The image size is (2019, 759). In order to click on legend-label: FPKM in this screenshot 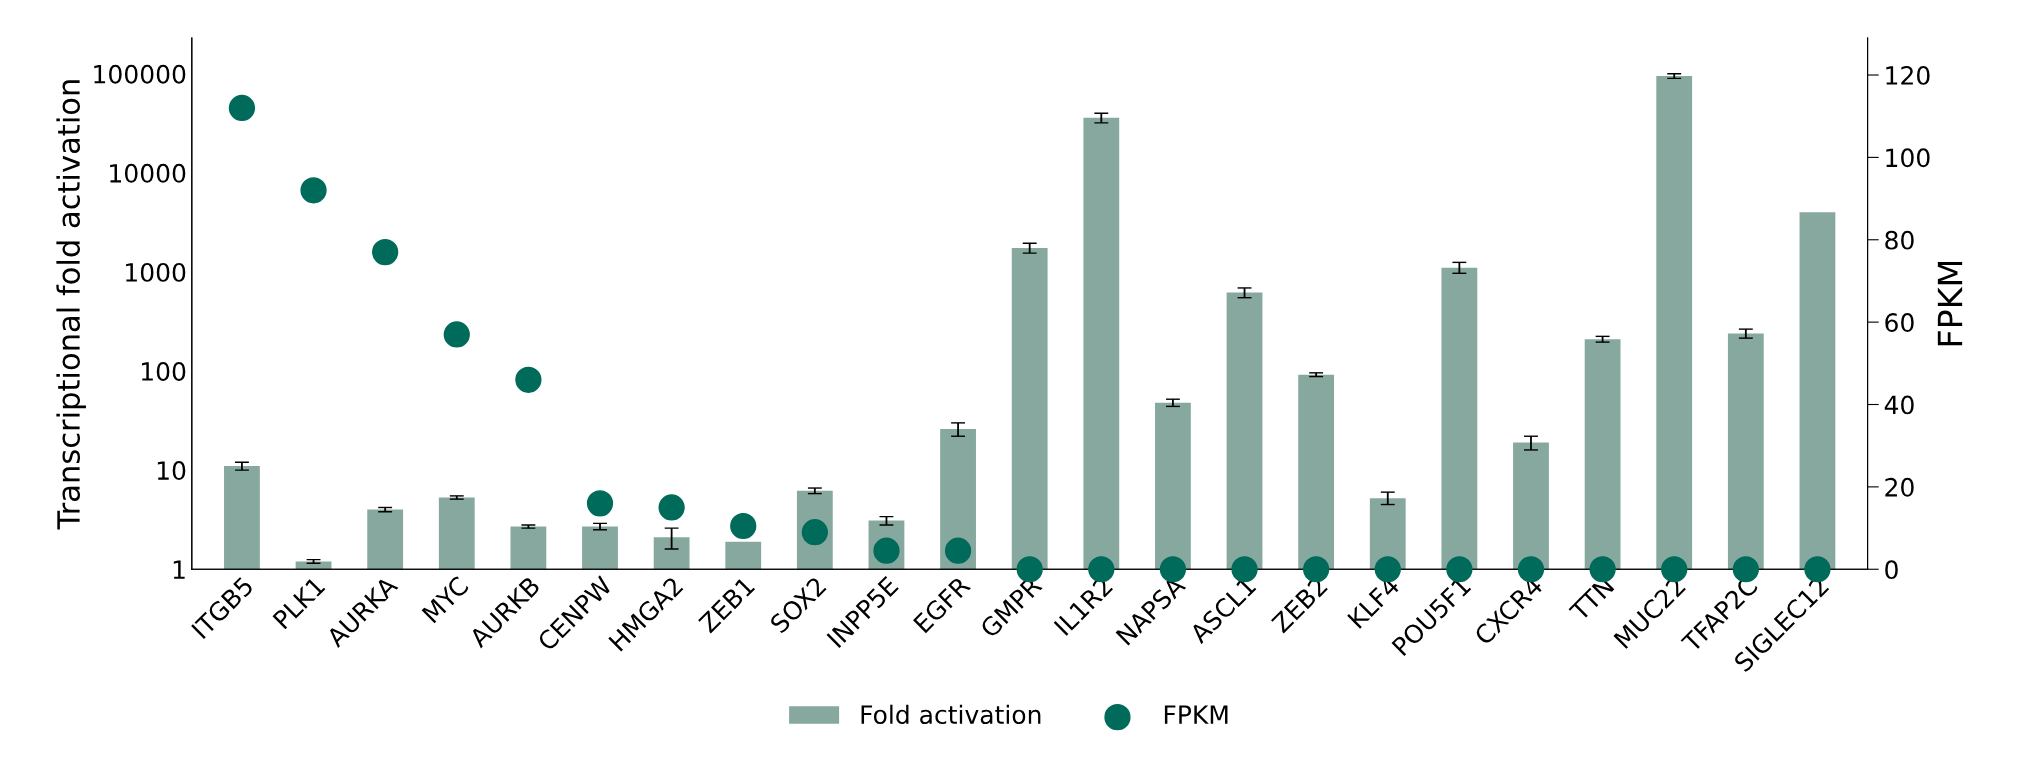, I will do `click(1196, 714)`.